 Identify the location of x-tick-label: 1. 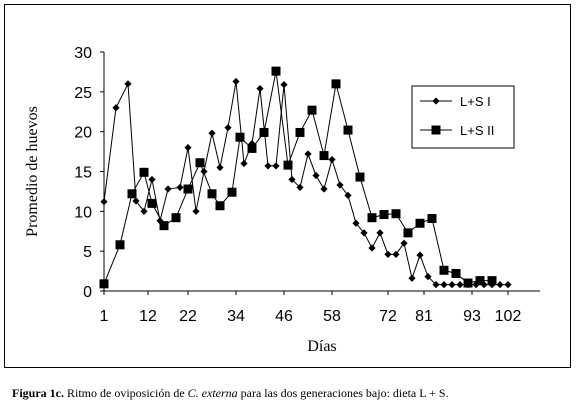
(104, 316).